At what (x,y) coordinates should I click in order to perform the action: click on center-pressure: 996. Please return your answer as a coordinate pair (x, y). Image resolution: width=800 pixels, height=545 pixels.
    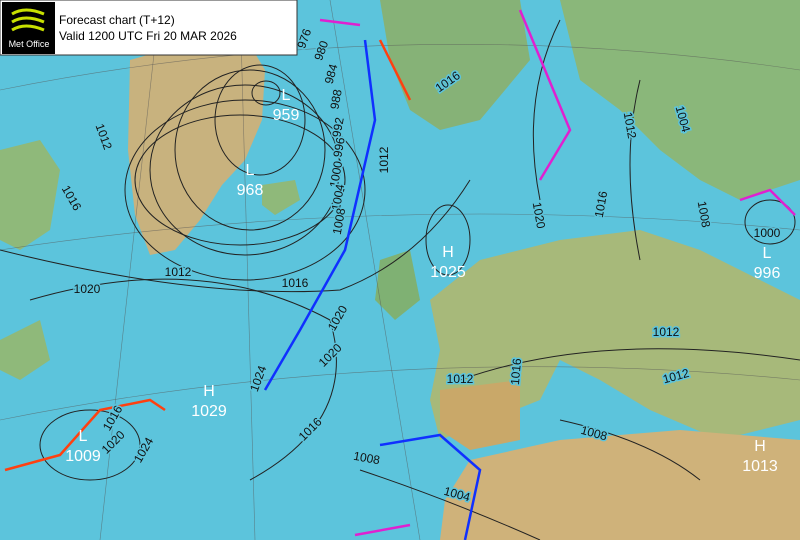
    Looking at the image, I should click on (767, 273).